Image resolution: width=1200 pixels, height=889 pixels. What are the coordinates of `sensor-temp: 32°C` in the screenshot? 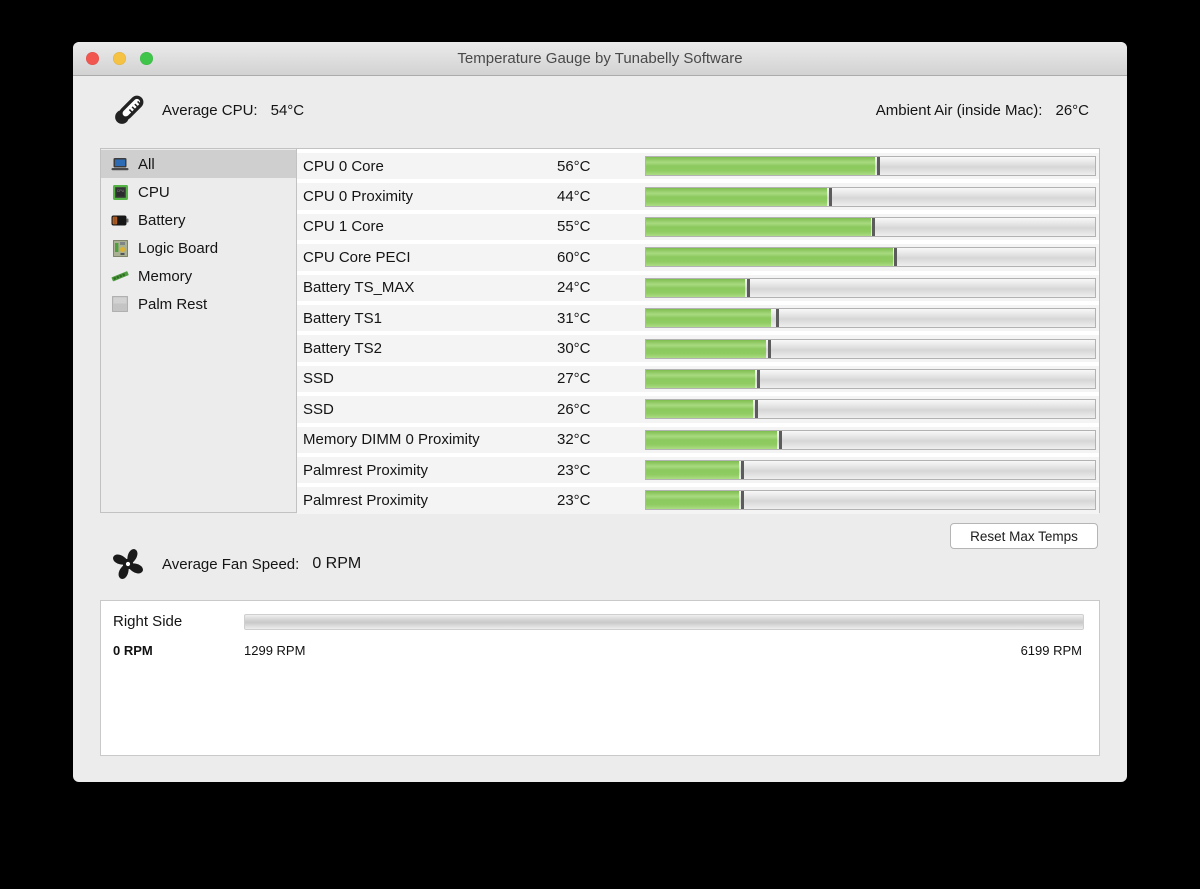 It's located at (574, 440).